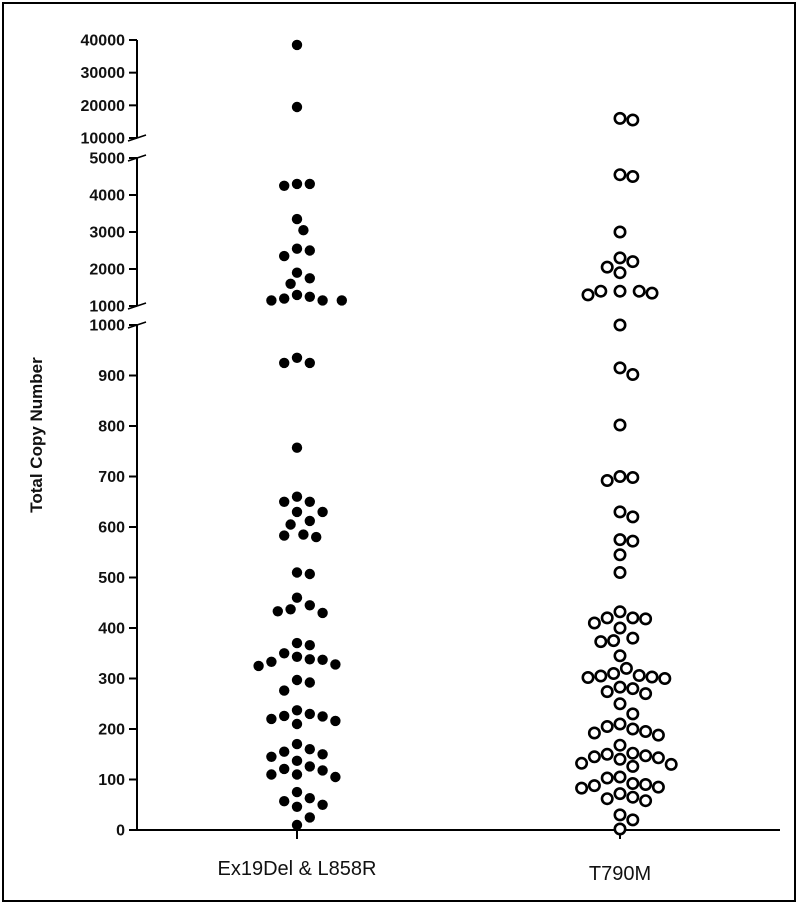 This screenshot has width=800, height=906. Describe the element at coordinates (36, 435) in the screenshot. I see `y-axis-title: Total Copy Number` at that location.